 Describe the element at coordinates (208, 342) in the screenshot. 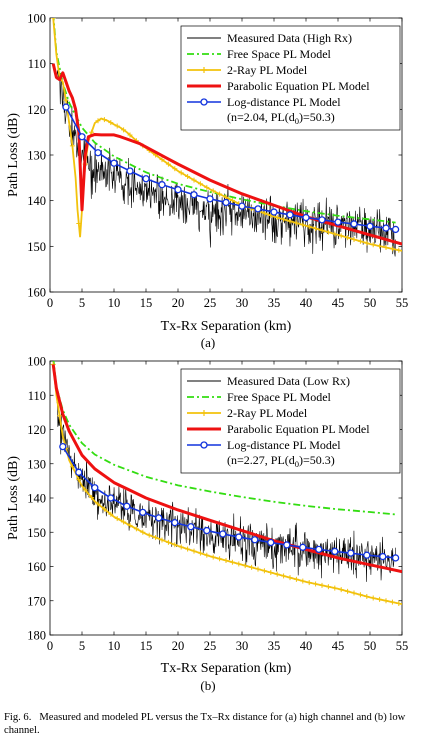

I see `panel-label-a: (a)` at that location.